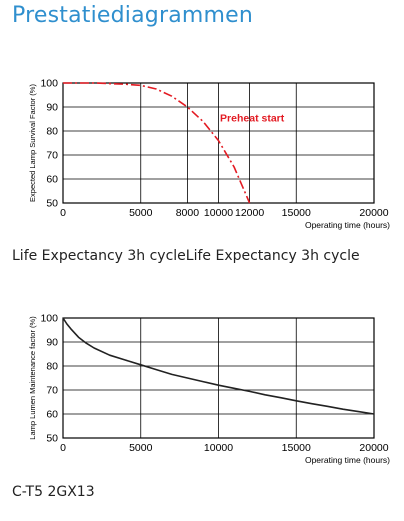 This screenshot has height=521, width=404. What do you see at coordinates (133, 15) in the screenshot?
I see `page-title: Prestatiediagrammen` at bounding box center [133, 15].